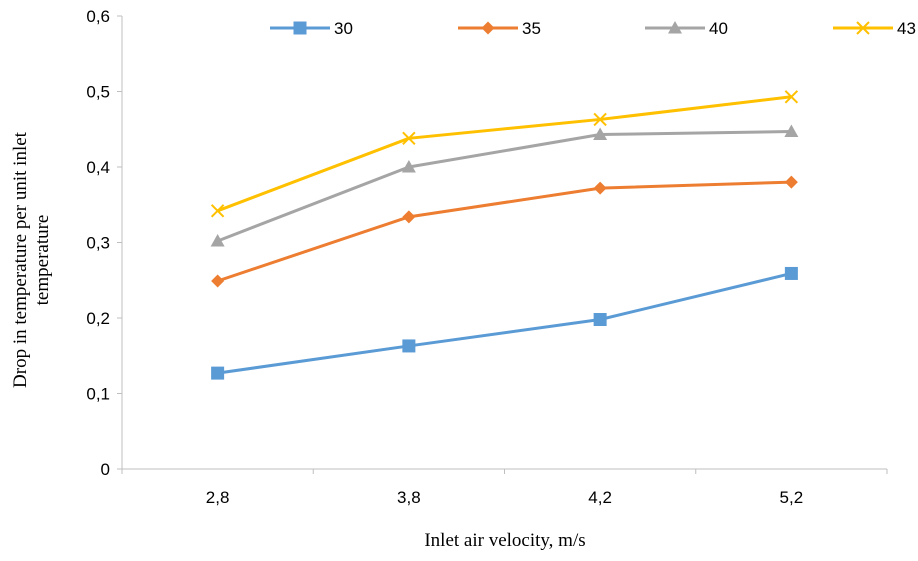 This screenshot has width=918, height=561. Describe the element at coordinates (98, 16) in the screenshot. I see `y-tick-label: 0,6` at that location.